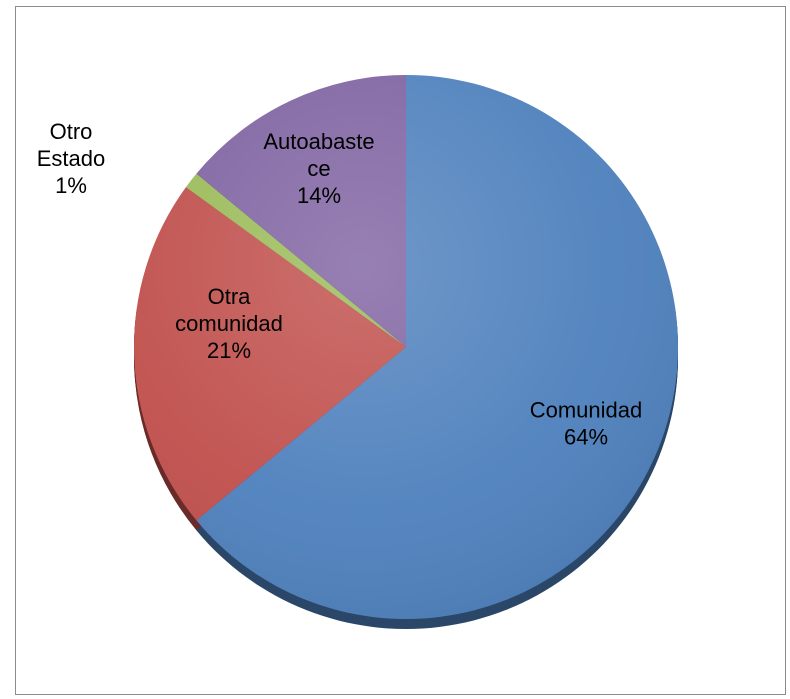 This screenshot has height=699, width=790. Describe the element at coordinates (229, 323) in the screenshot. I see `data-label-otra-comunidad: Otra comunidad 21%` at that location.